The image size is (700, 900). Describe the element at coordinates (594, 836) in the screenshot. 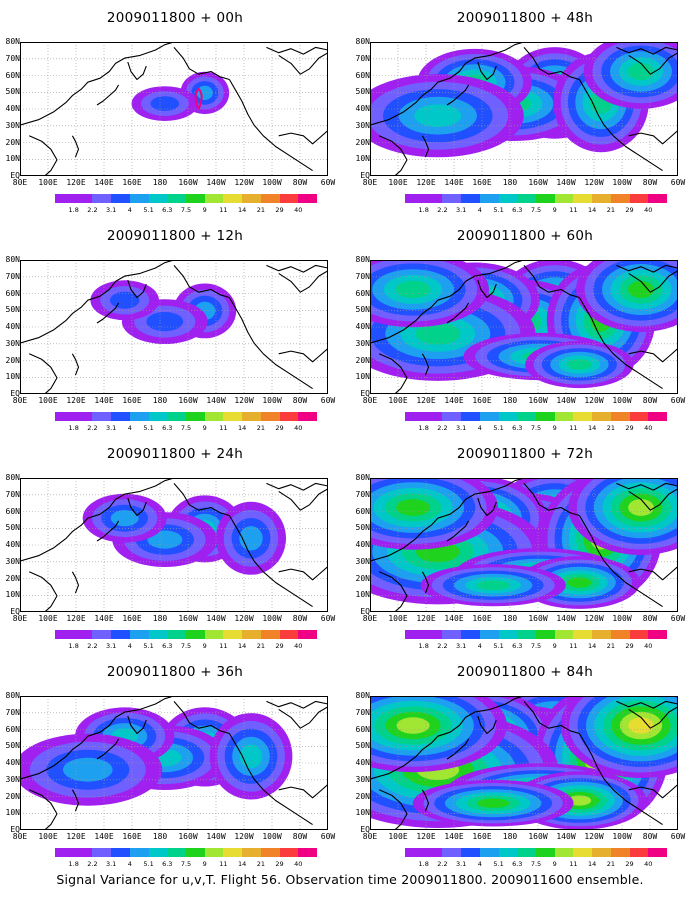

I see `lon-tick-label: 120W` at that location.